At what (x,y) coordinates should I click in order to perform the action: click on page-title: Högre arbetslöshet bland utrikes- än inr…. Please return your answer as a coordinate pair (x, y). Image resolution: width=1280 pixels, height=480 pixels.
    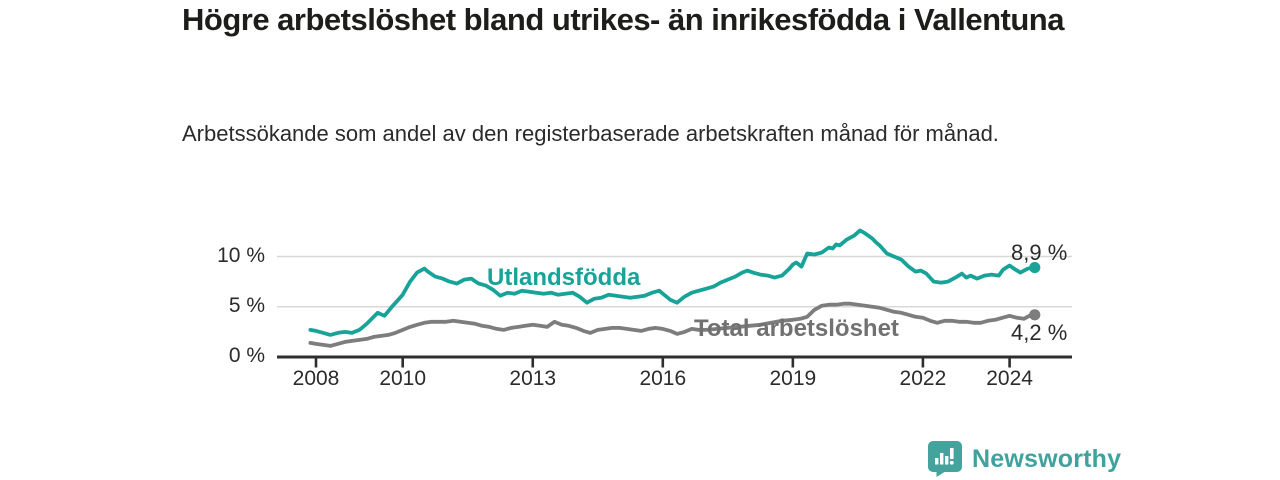
    Looking at the image, I should click on (623, 19).